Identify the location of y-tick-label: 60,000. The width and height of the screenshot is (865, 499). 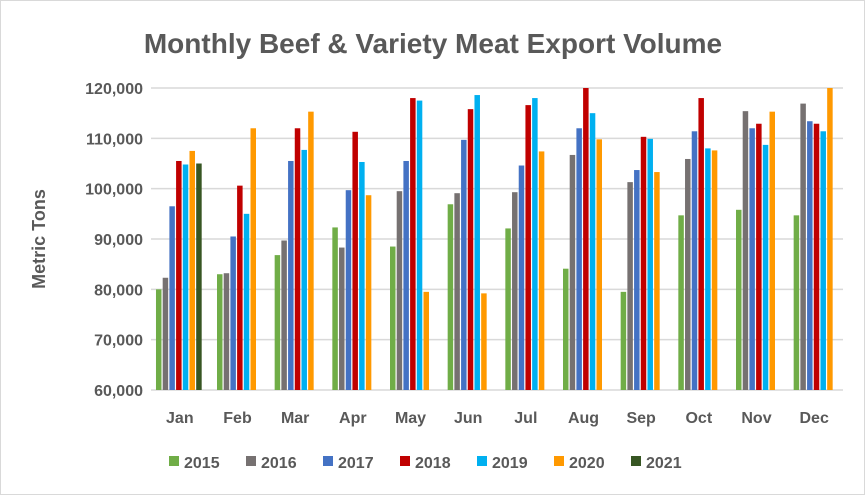
(118, 391).